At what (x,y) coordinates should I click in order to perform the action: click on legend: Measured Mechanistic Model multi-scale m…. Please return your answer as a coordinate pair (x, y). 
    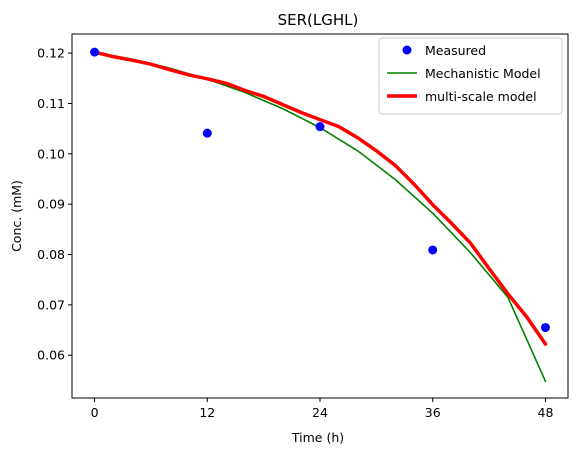
    Looking at the image, I should click on (470, 76).